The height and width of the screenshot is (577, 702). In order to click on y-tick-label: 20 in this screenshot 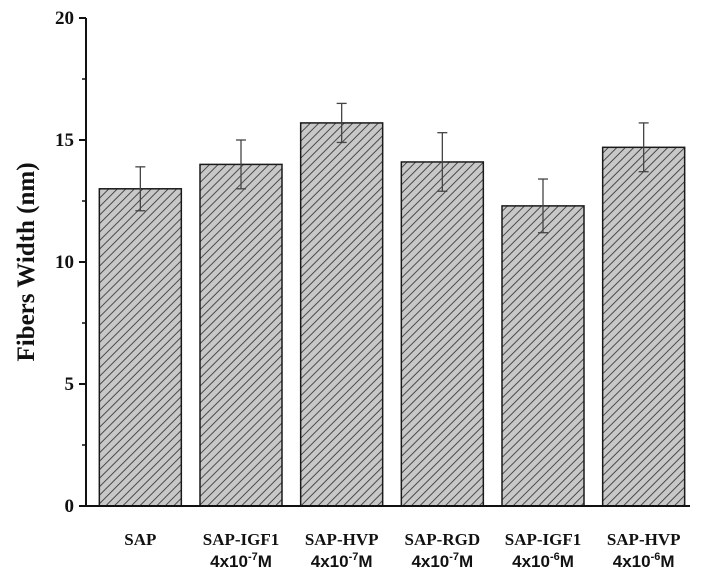, I will do `click(64, 18)`.